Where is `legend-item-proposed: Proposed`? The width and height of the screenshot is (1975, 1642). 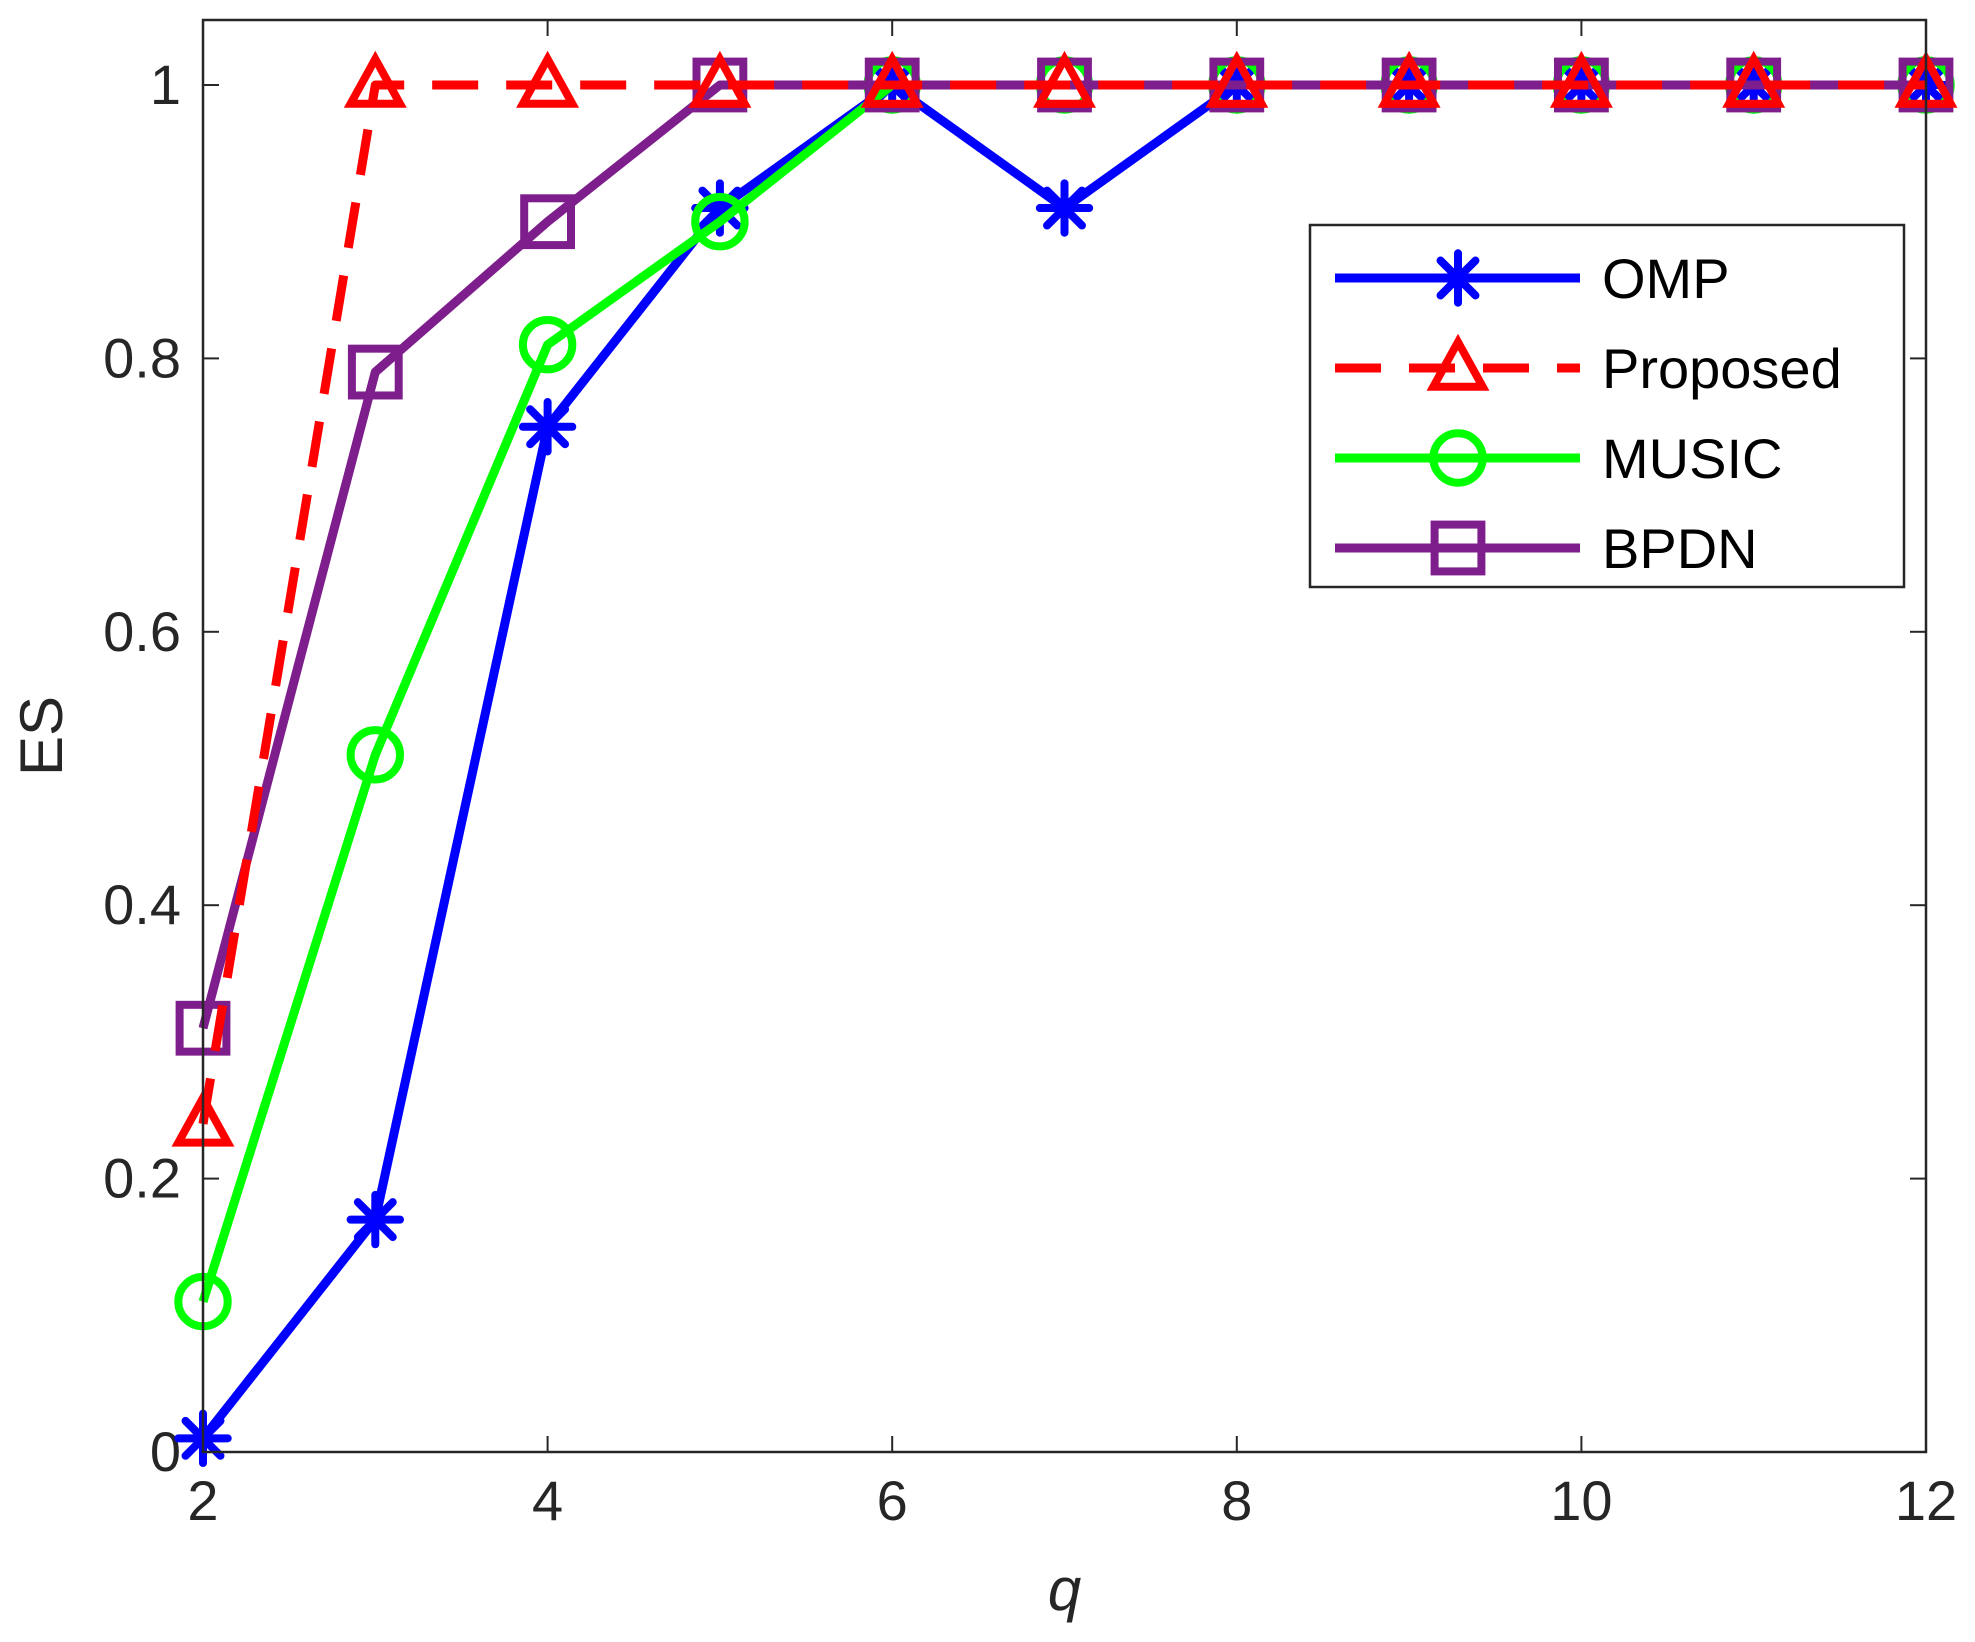
legend-item-proposed: Proposed is located at coordinates (1588, 366).